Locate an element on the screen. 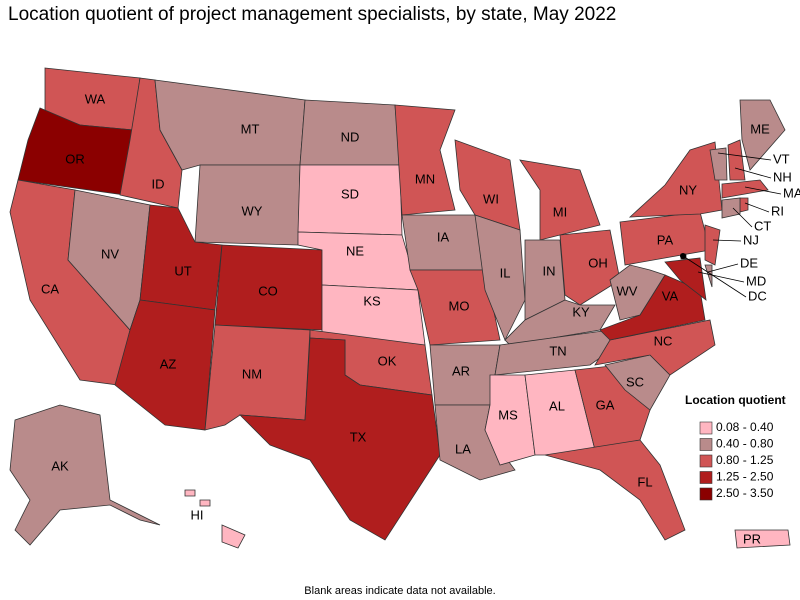  legend-label: 0.08 - 0.40 is located at coordinates (745, 427).